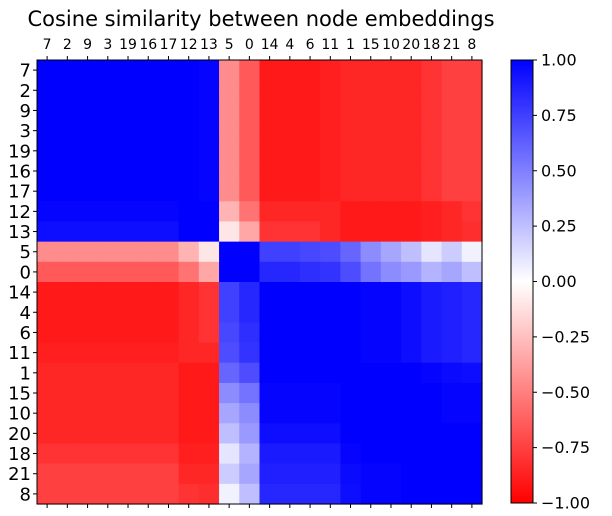 The width and height of the screenshot is (612, 516). I want to click on x-tick-label: 1, so click(350, 45).